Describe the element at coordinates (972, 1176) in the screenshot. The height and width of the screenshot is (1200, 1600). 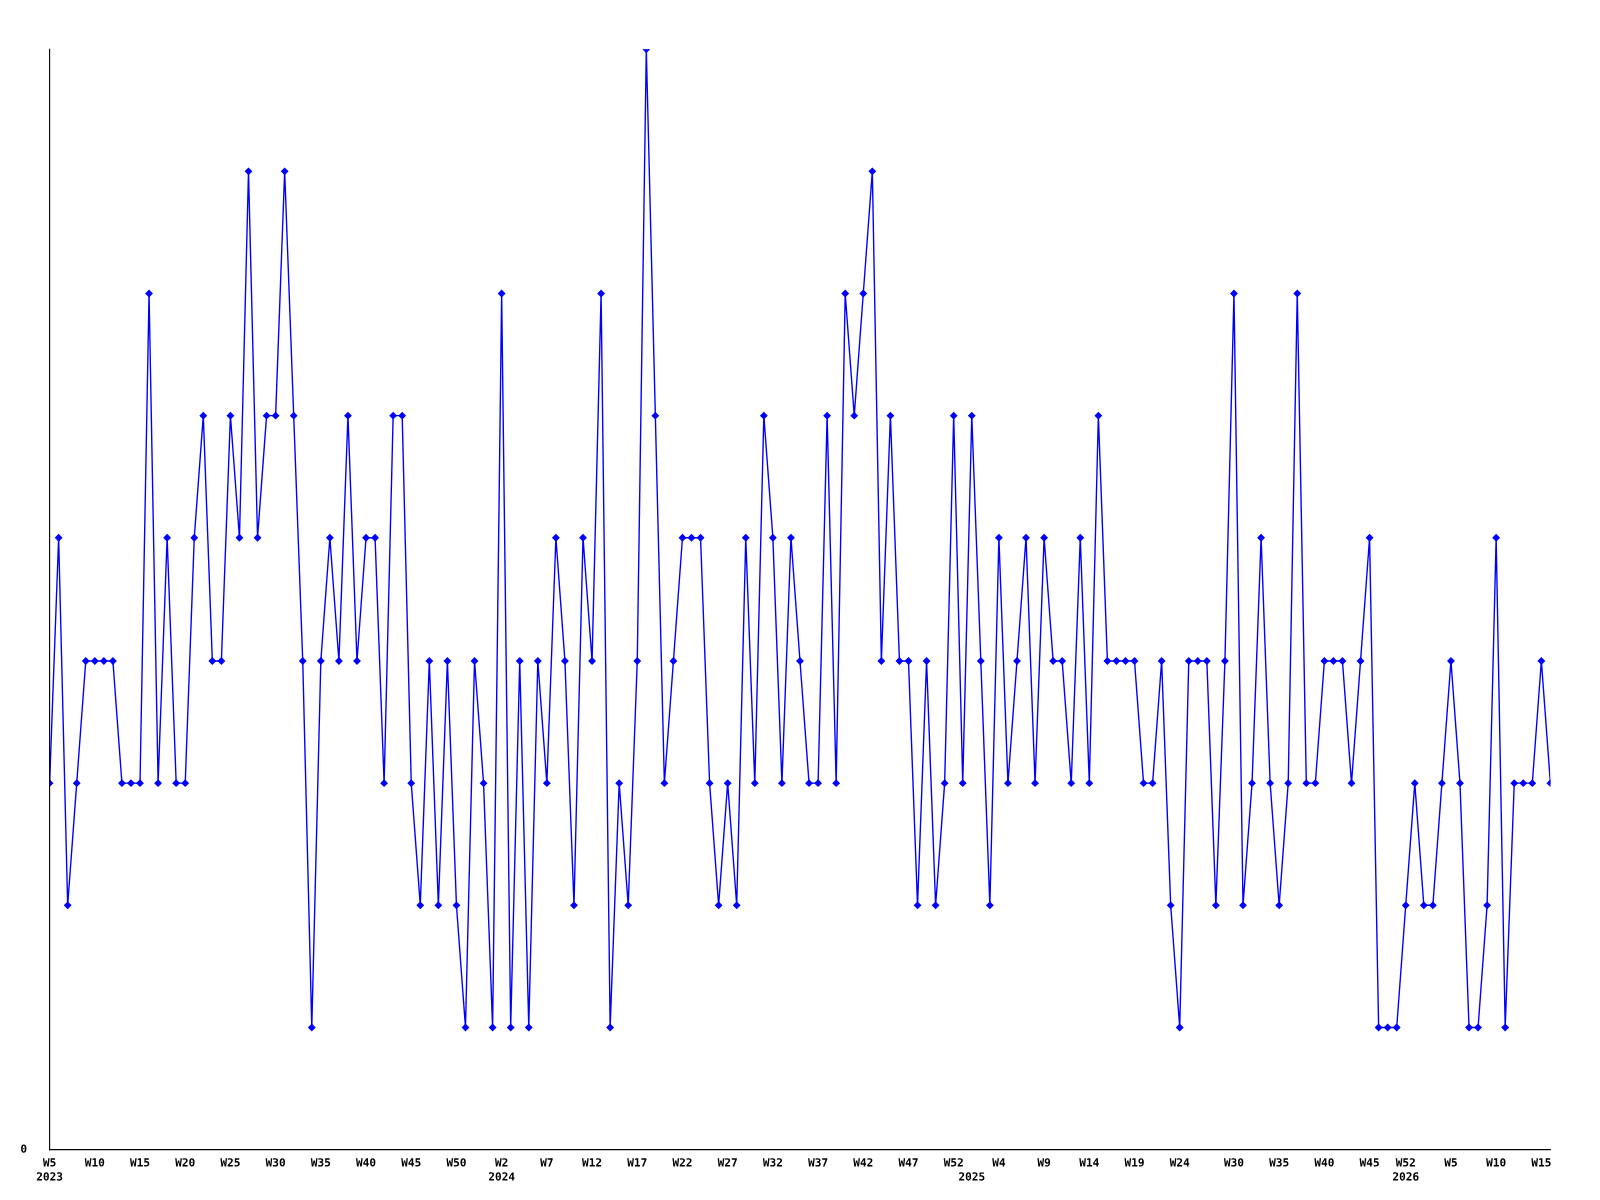
I see `x-tick-label: 2025` at that location.